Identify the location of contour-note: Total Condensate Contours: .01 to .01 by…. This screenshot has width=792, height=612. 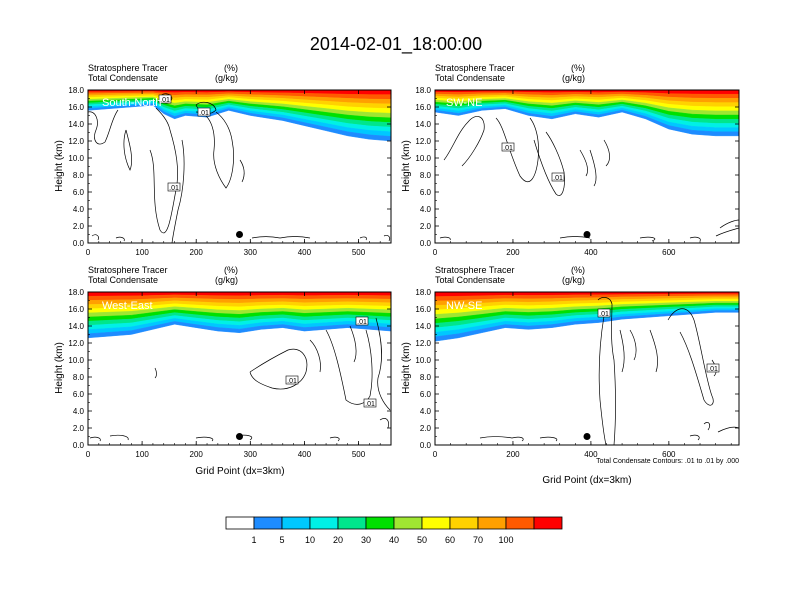
(667, 461).